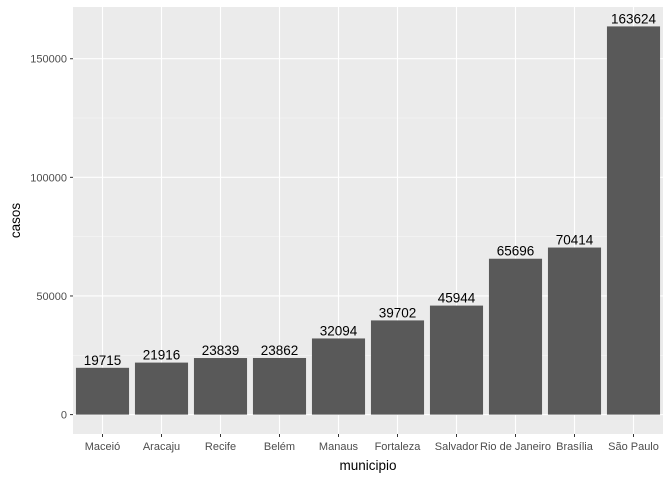  I want to click on x-tick-label: Maceió, so click(102, 447).